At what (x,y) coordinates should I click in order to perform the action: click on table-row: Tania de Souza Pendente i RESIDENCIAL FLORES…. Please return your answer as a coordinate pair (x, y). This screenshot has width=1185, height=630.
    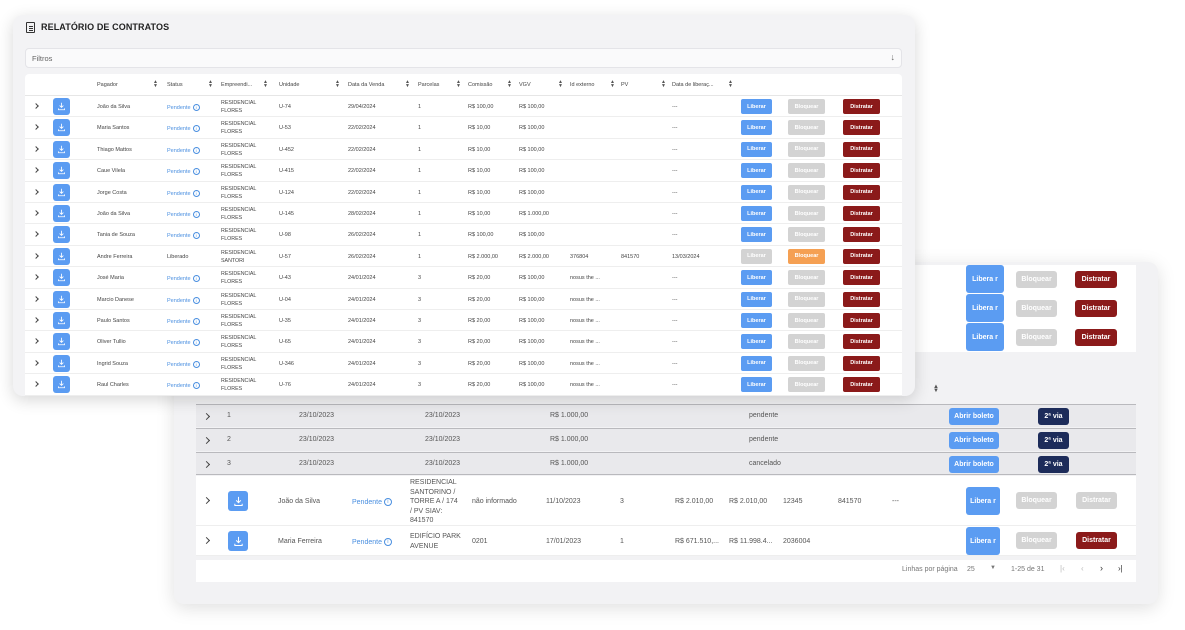
    Looking at the image, I should click on (463, 235).